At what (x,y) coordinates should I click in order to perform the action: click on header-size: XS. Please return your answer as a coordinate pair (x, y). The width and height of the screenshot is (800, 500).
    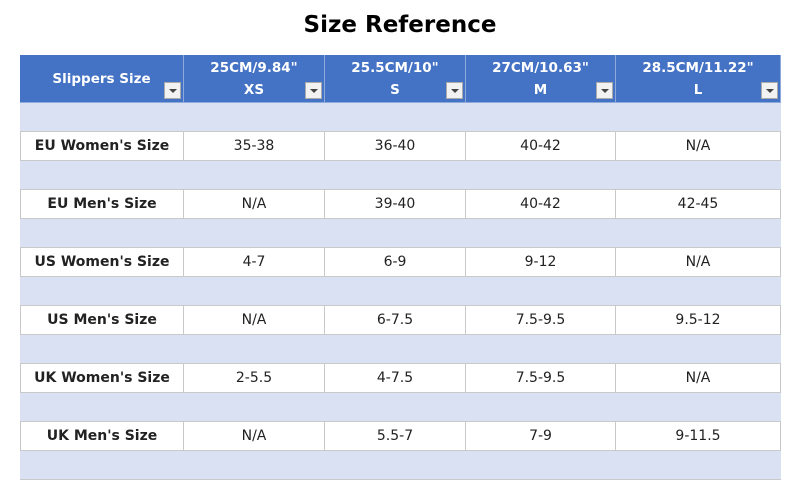
    Looking at the image, I should click on (254, 89).